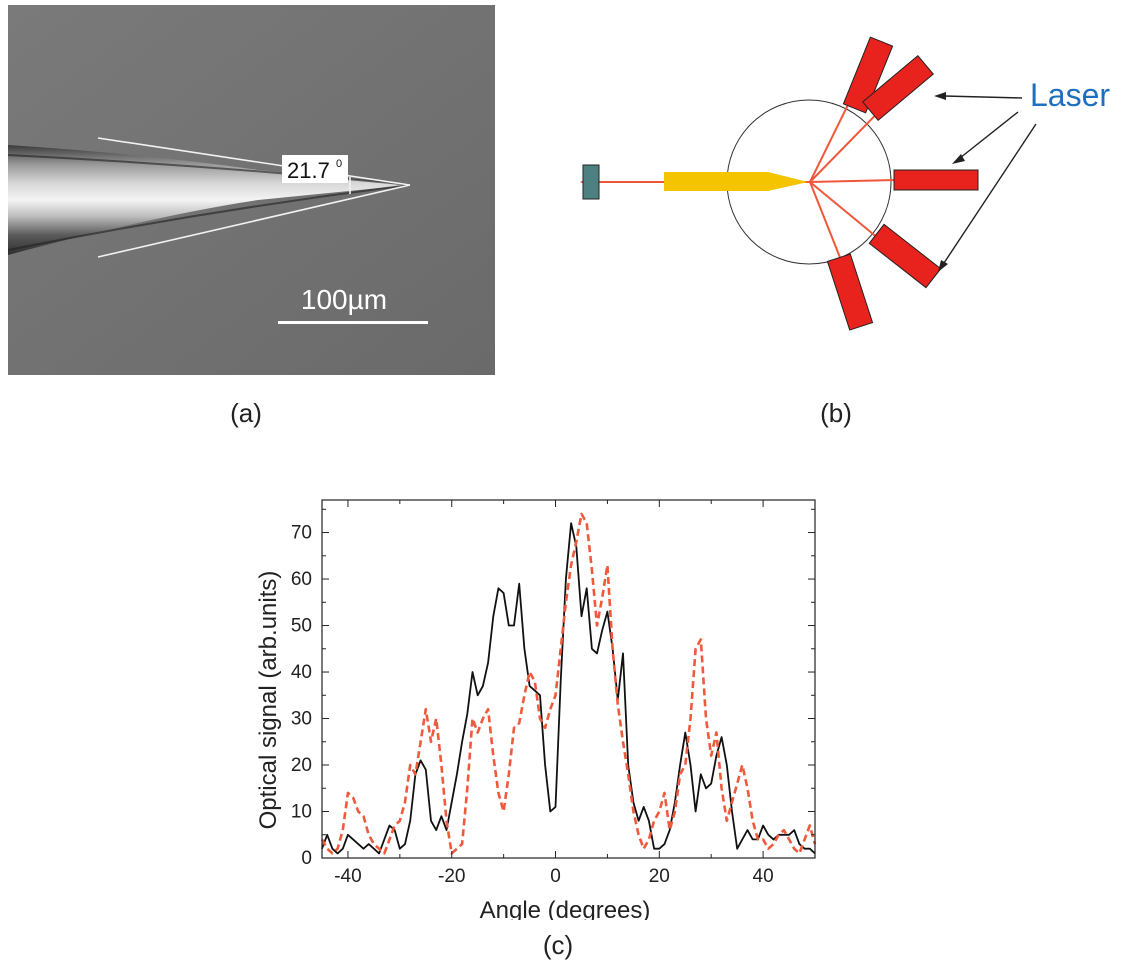 Image resolution: width=1130 pixels, height=974 pixels. I want to click on angle-label: 21.7, so click(308, 170).